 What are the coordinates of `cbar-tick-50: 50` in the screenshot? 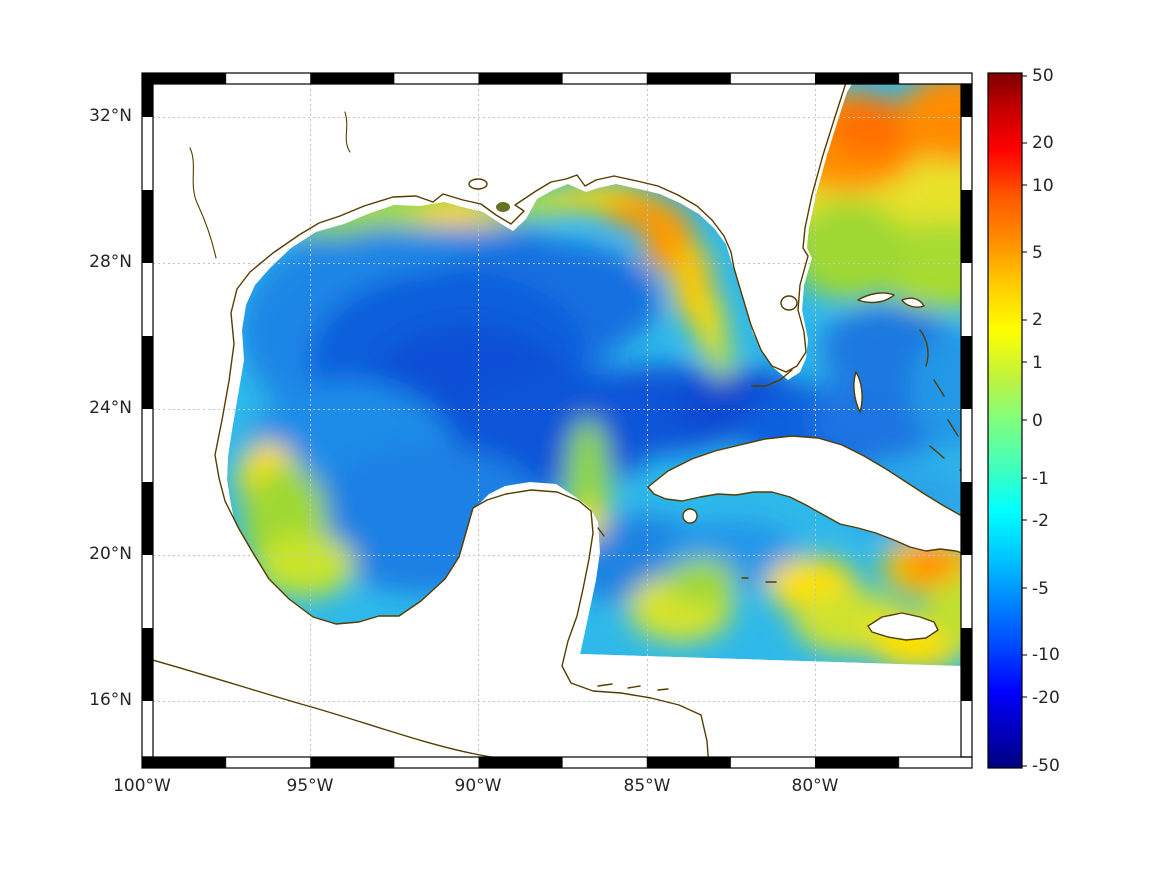 It's located at (1043, 76).